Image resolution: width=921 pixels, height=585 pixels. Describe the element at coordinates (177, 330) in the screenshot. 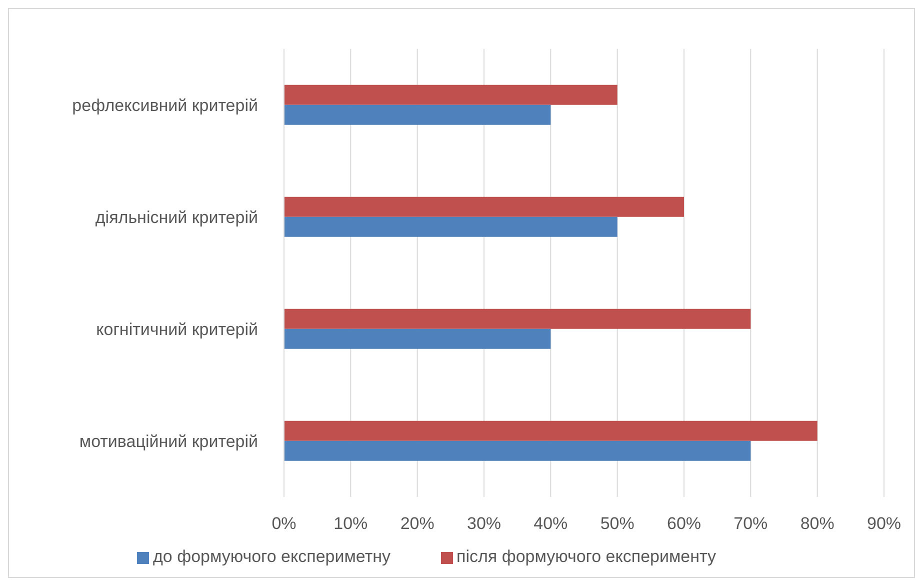

I see `y-tick-label: когнітичний критерій` at that location.